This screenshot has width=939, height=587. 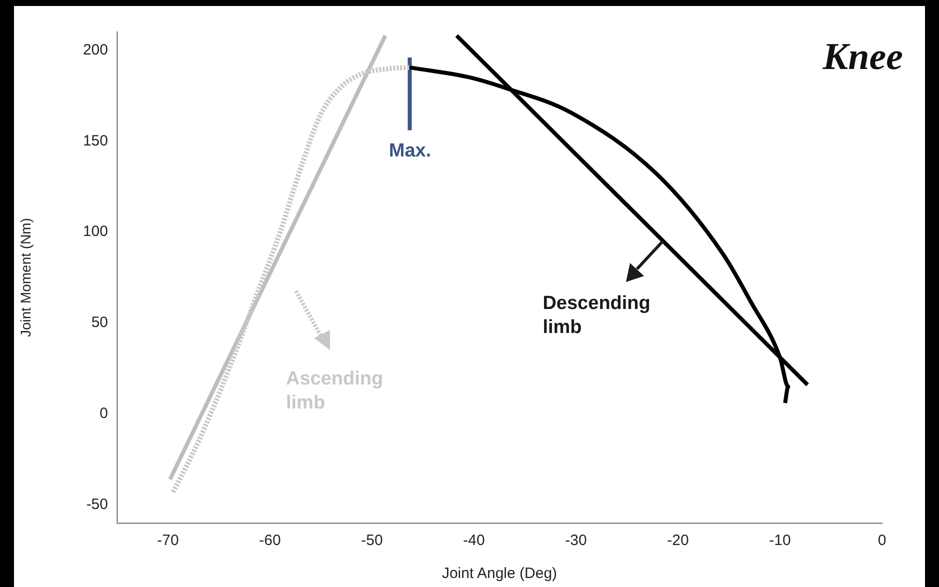 I want to click on x-tick-label: 0, so click(x=882, y=541).